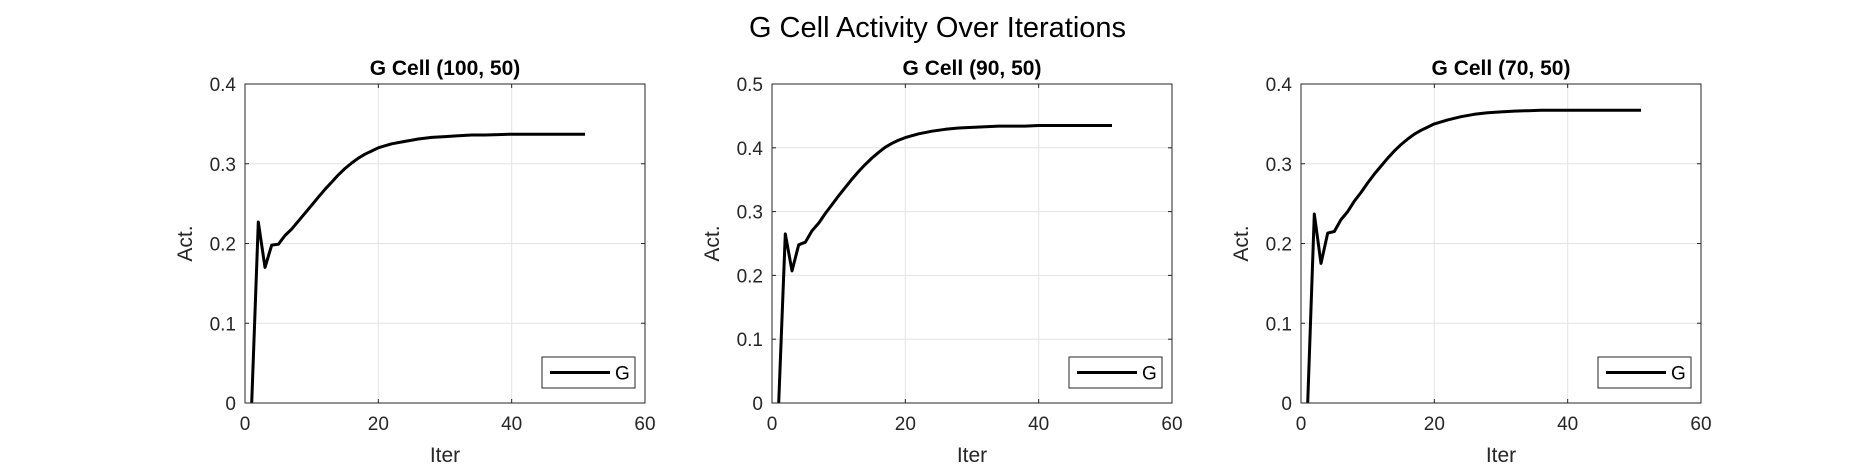 This screenshot has height=469, width=1875. Describe the element at coordinates (750, 85) in the screenshot. I see `y-tick-label: 0.5` at that location.